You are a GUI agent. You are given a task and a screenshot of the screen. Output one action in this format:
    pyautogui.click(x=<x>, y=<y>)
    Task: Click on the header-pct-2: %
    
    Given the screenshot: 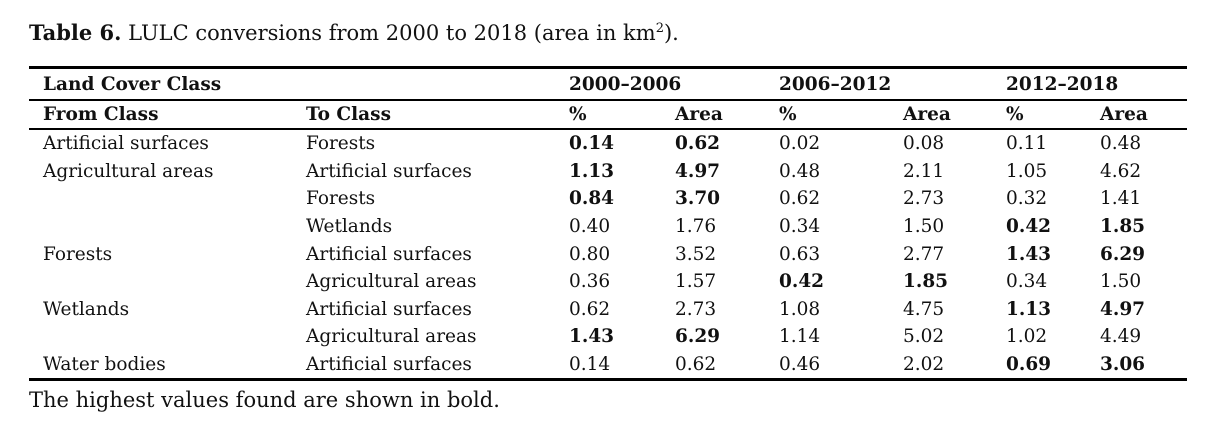 What is the action you would take?
    pyautogui.click(x=841, y=115)
    